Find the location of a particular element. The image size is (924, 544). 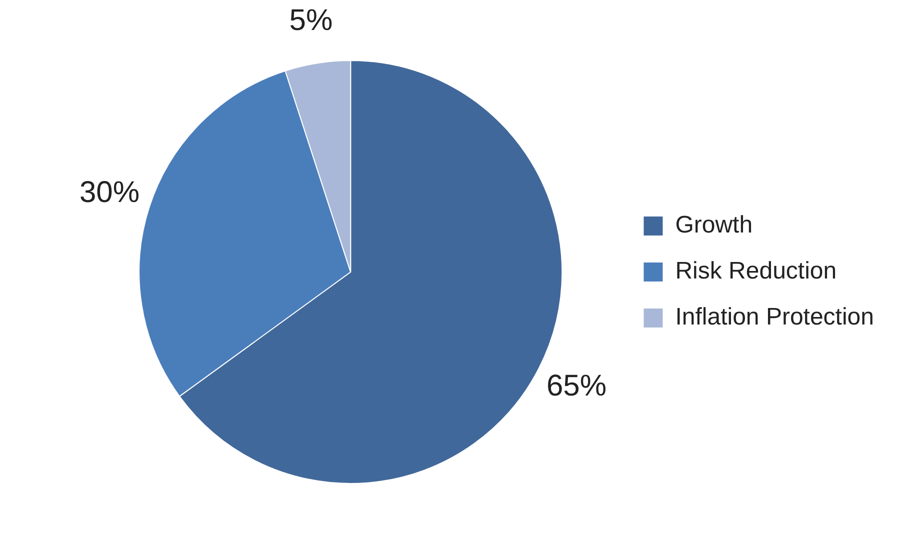

data-label: 5% is located at coordinates (311, 20).